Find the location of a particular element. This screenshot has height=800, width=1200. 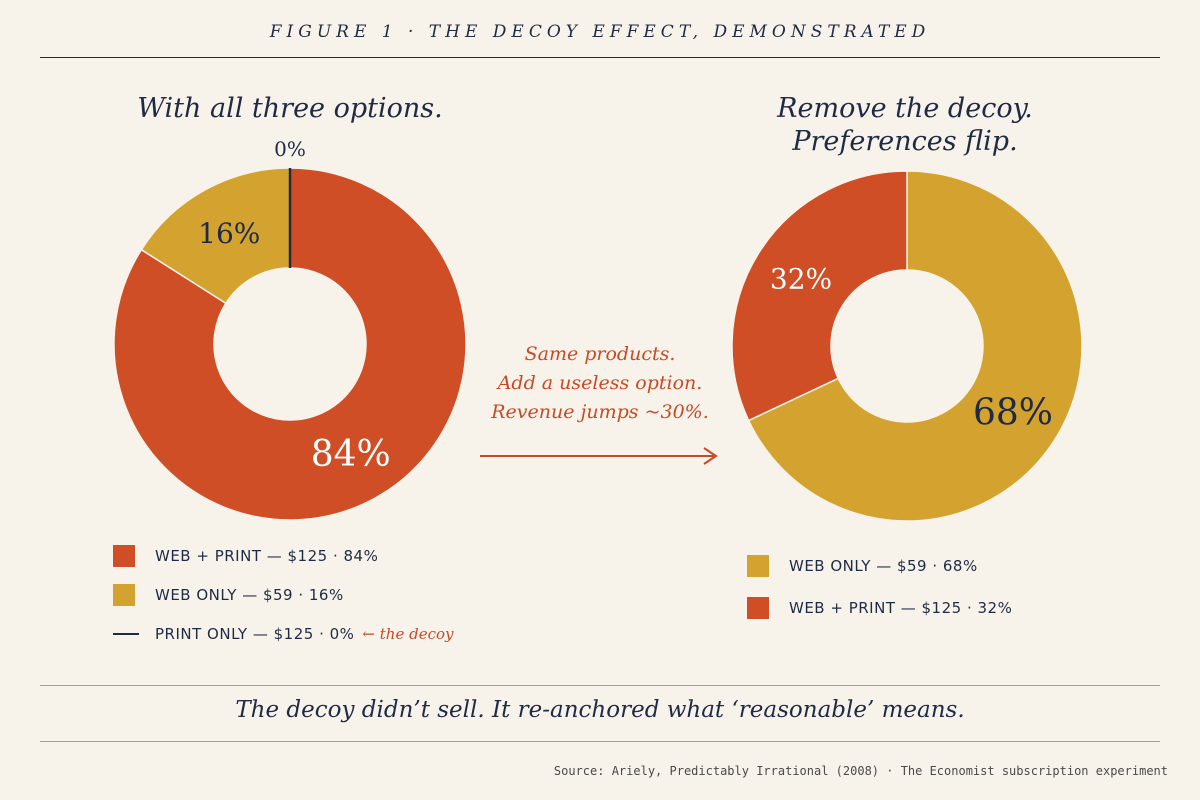

legend-item-web-print: WEB + PRINT — $125 · 84% is located at coordinates (283, 556).